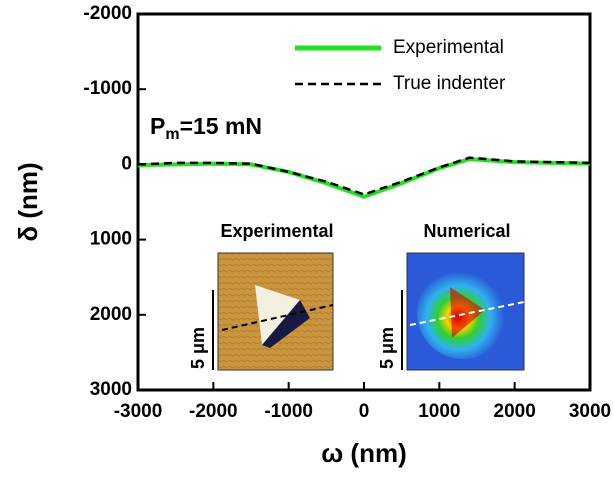  I want to click on x-tick-label: 0, so click(364, 411).